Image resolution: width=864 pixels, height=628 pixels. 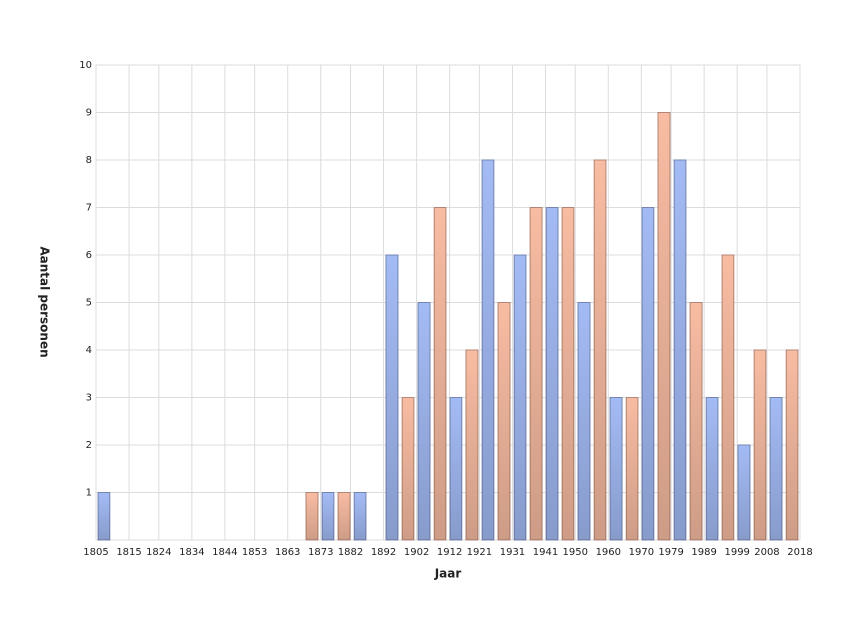 I want to click on x-tick-label: 1873, so click(x=320, y=552).